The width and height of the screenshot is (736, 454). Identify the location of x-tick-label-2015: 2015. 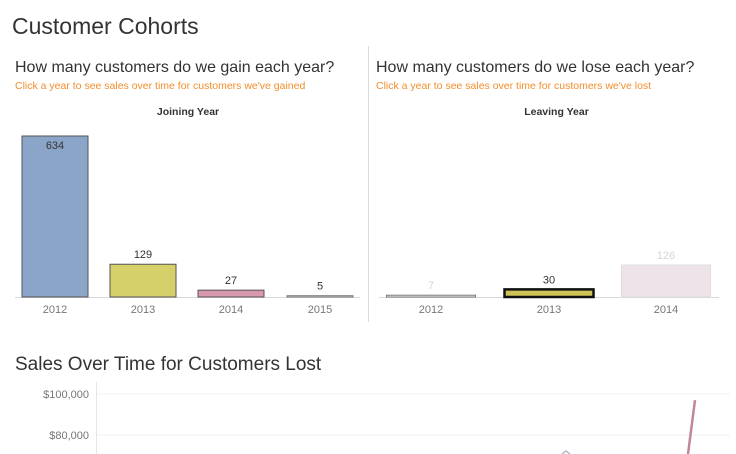
(320, 310).